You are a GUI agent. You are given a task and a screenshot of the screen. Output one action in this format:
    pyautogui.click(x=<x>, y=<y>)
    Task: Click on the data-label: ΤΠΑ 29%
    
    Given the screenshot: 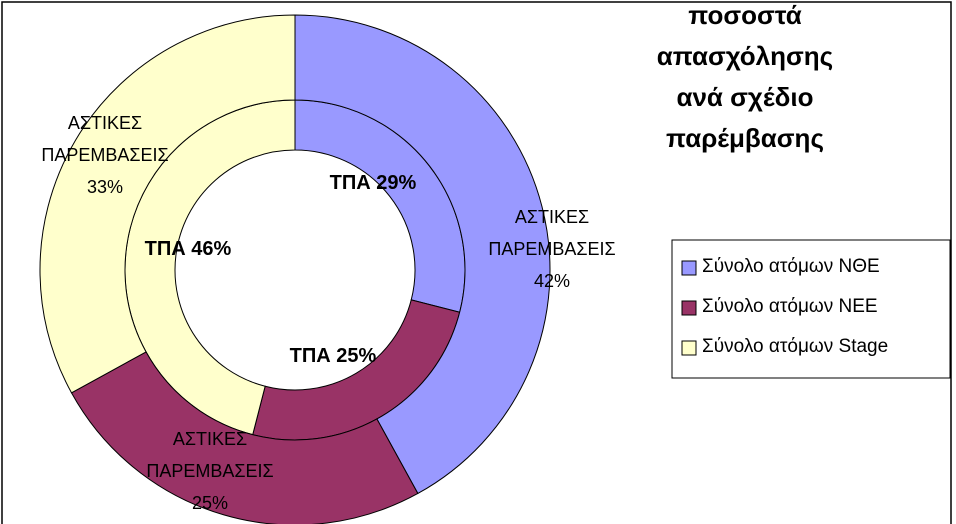 What is the action you would take?
    pyautogui.click(x=373, y=183)
    